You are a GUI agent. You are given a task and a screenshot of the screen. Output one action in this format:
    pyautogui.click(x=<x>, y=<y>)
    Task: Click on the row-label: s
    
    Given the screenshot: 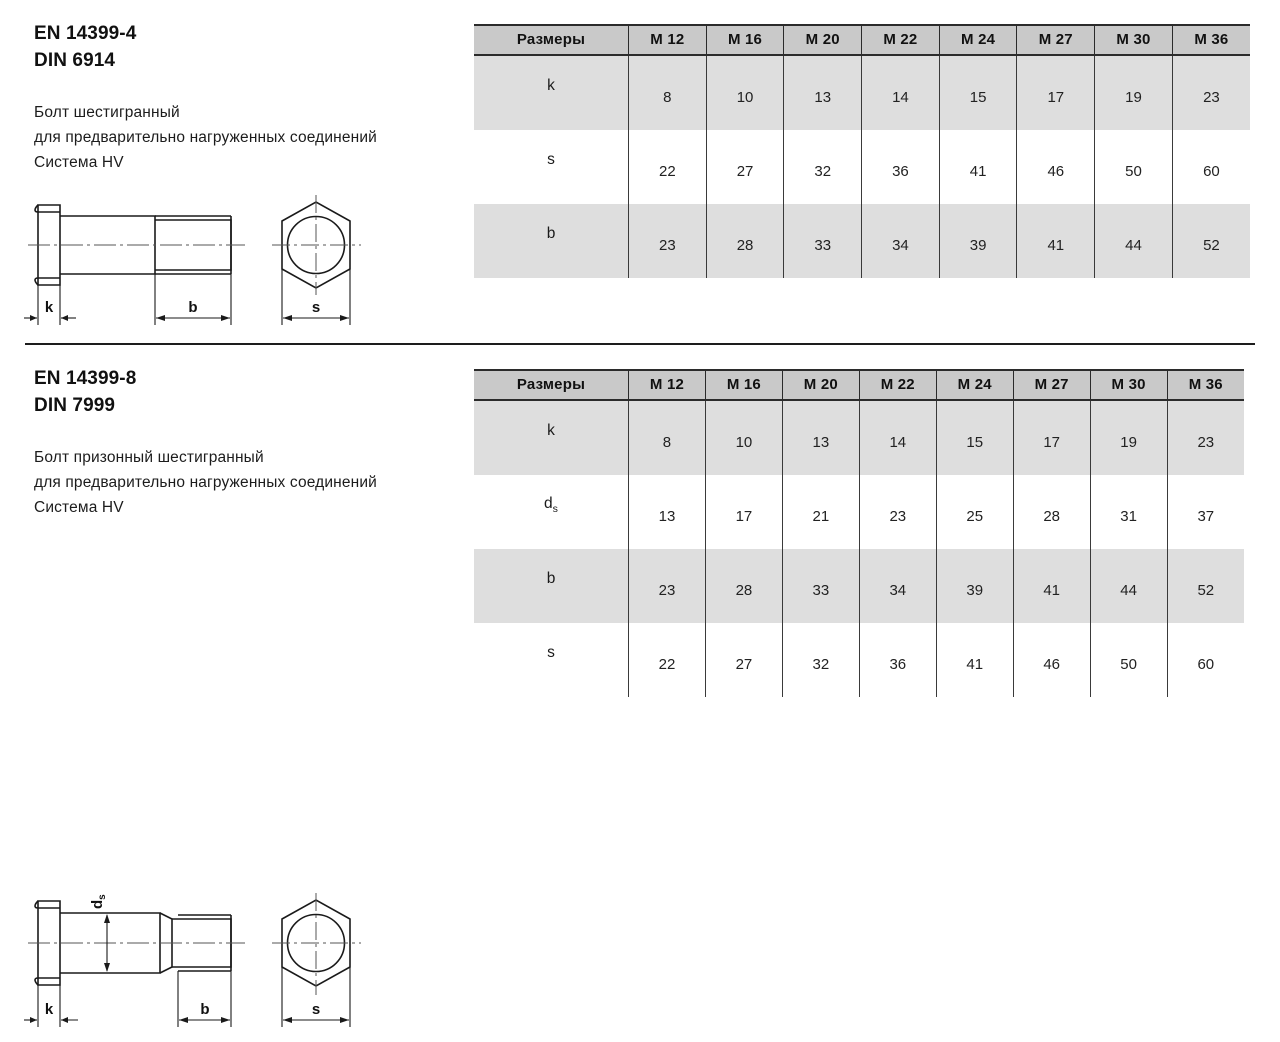 What is the action you would take?
    pyautogui.click(x=551, y=660)
    